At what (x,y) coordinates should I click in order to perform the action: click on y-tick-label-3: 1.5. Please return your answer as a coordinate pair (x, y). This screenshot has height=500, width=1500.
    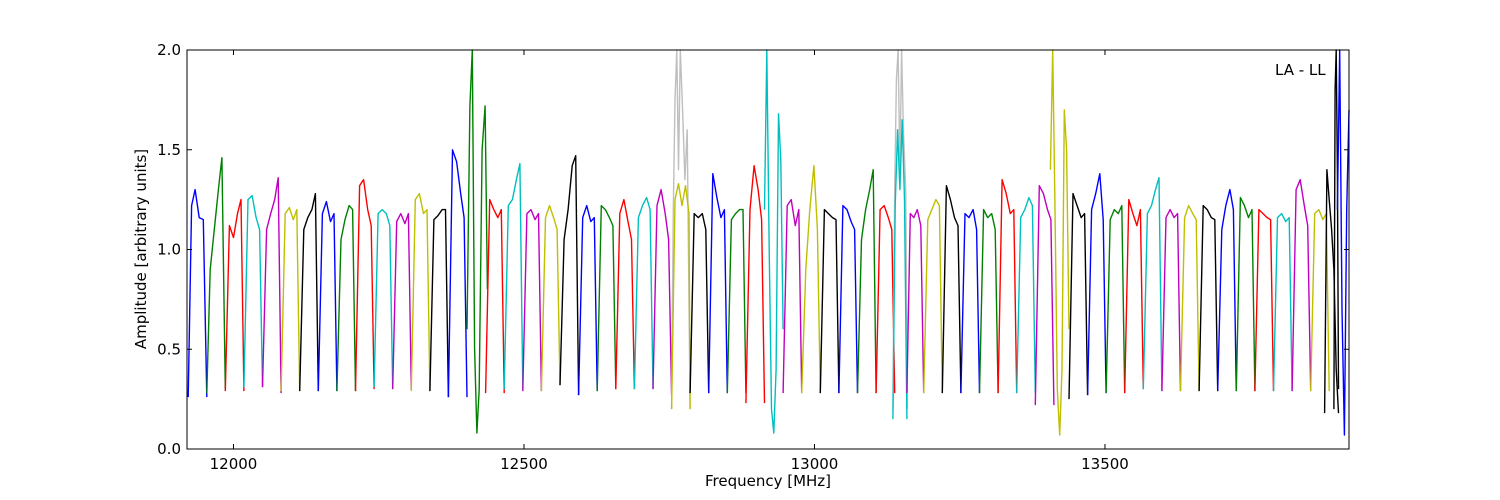
    Looking at the image, I should click on (169, 150).